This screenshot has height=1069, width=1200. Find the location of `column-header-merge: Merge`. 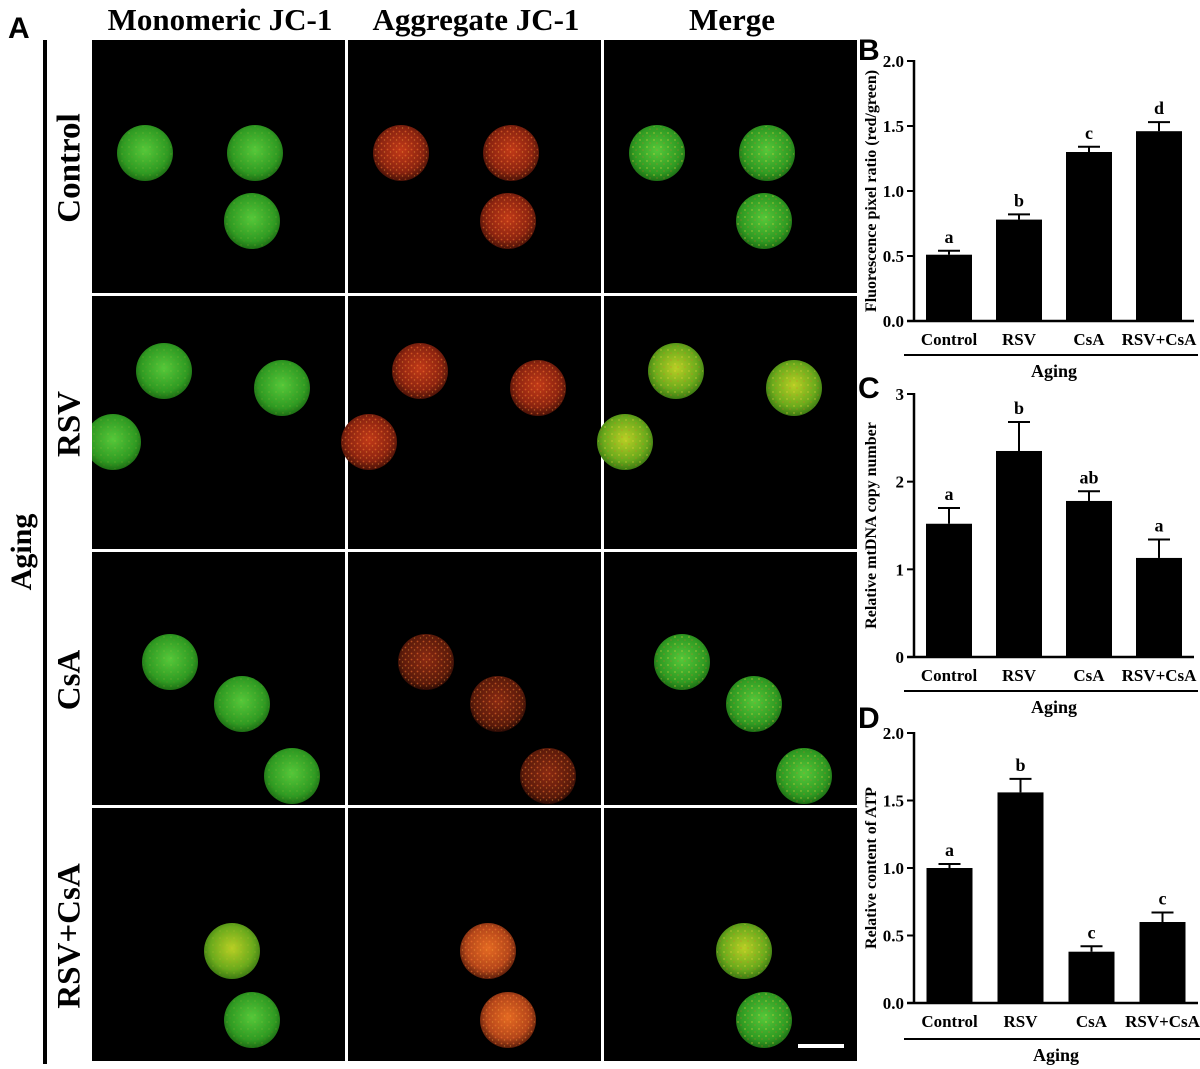

column-header-merge: Merge is located at coordinates (732, 19).